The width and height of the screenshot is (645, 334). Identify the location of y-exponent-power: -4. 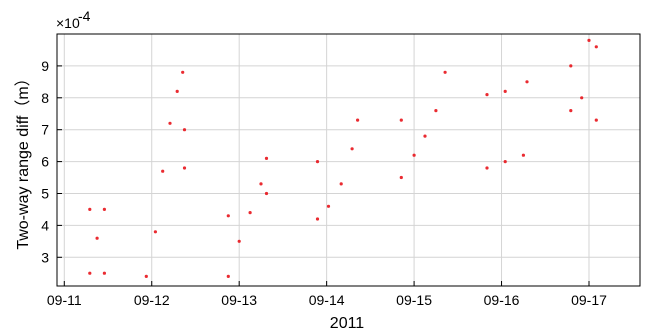
(84, 16).